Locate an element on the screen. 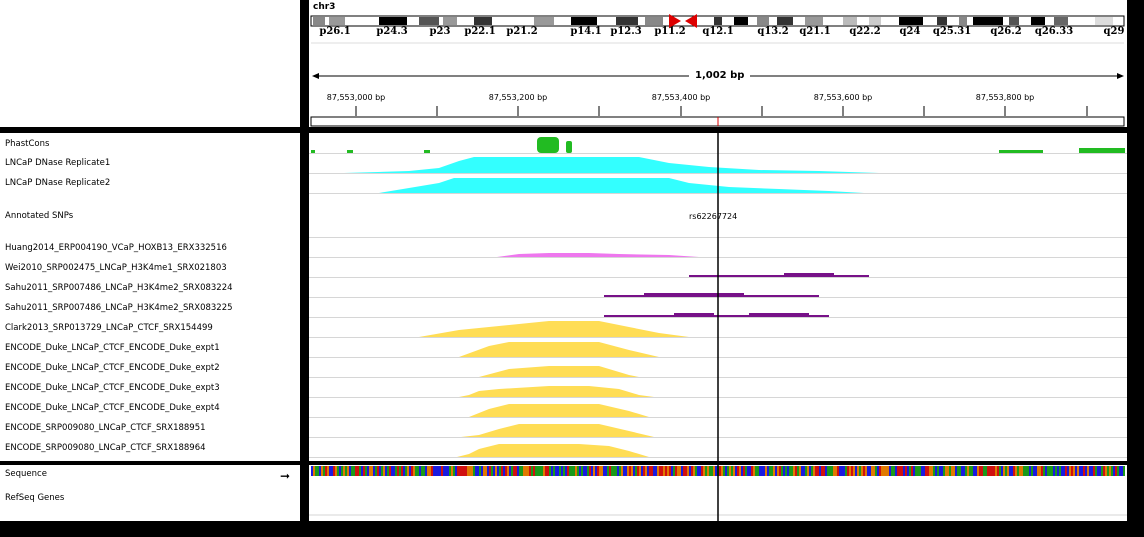 The height and width of the screenshot is (537, 1144). phastcons-signal is located at coordinates (718, 145).